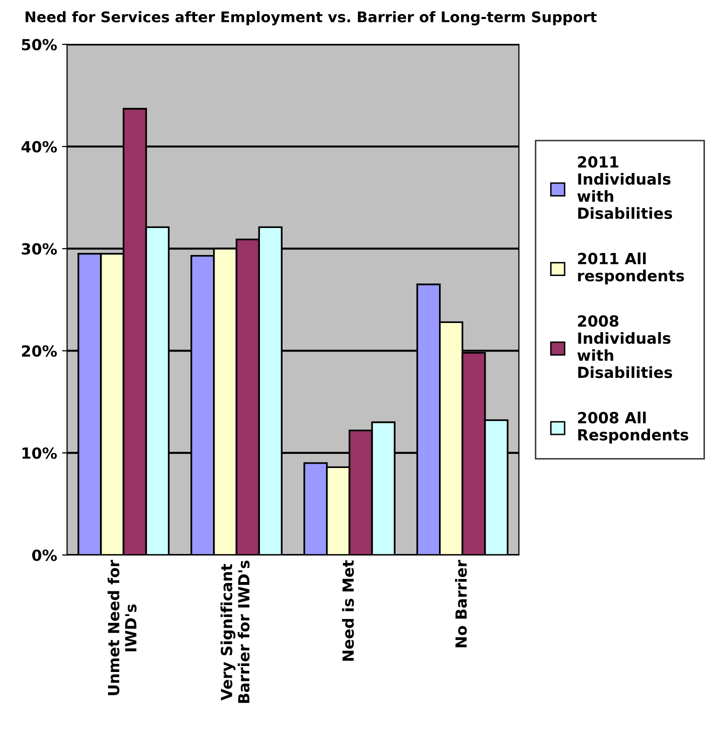  Describe the element at coordinates (311, 18) in the screenshot. I see `chart-title: Need for Services after Employment vs. Barrier of Long-term Support` at that location.